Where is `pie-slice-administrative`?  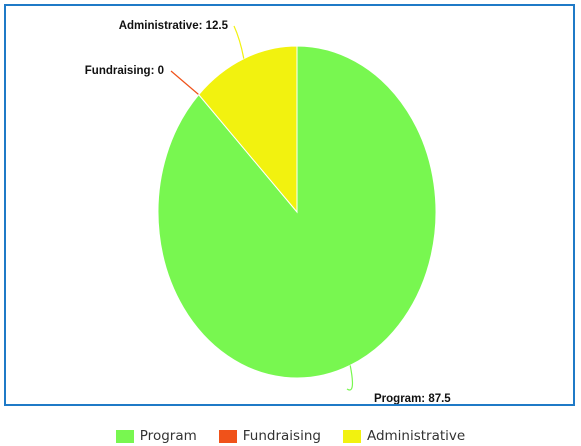 pie-slice-administrative is located at coordinates (248, 129).